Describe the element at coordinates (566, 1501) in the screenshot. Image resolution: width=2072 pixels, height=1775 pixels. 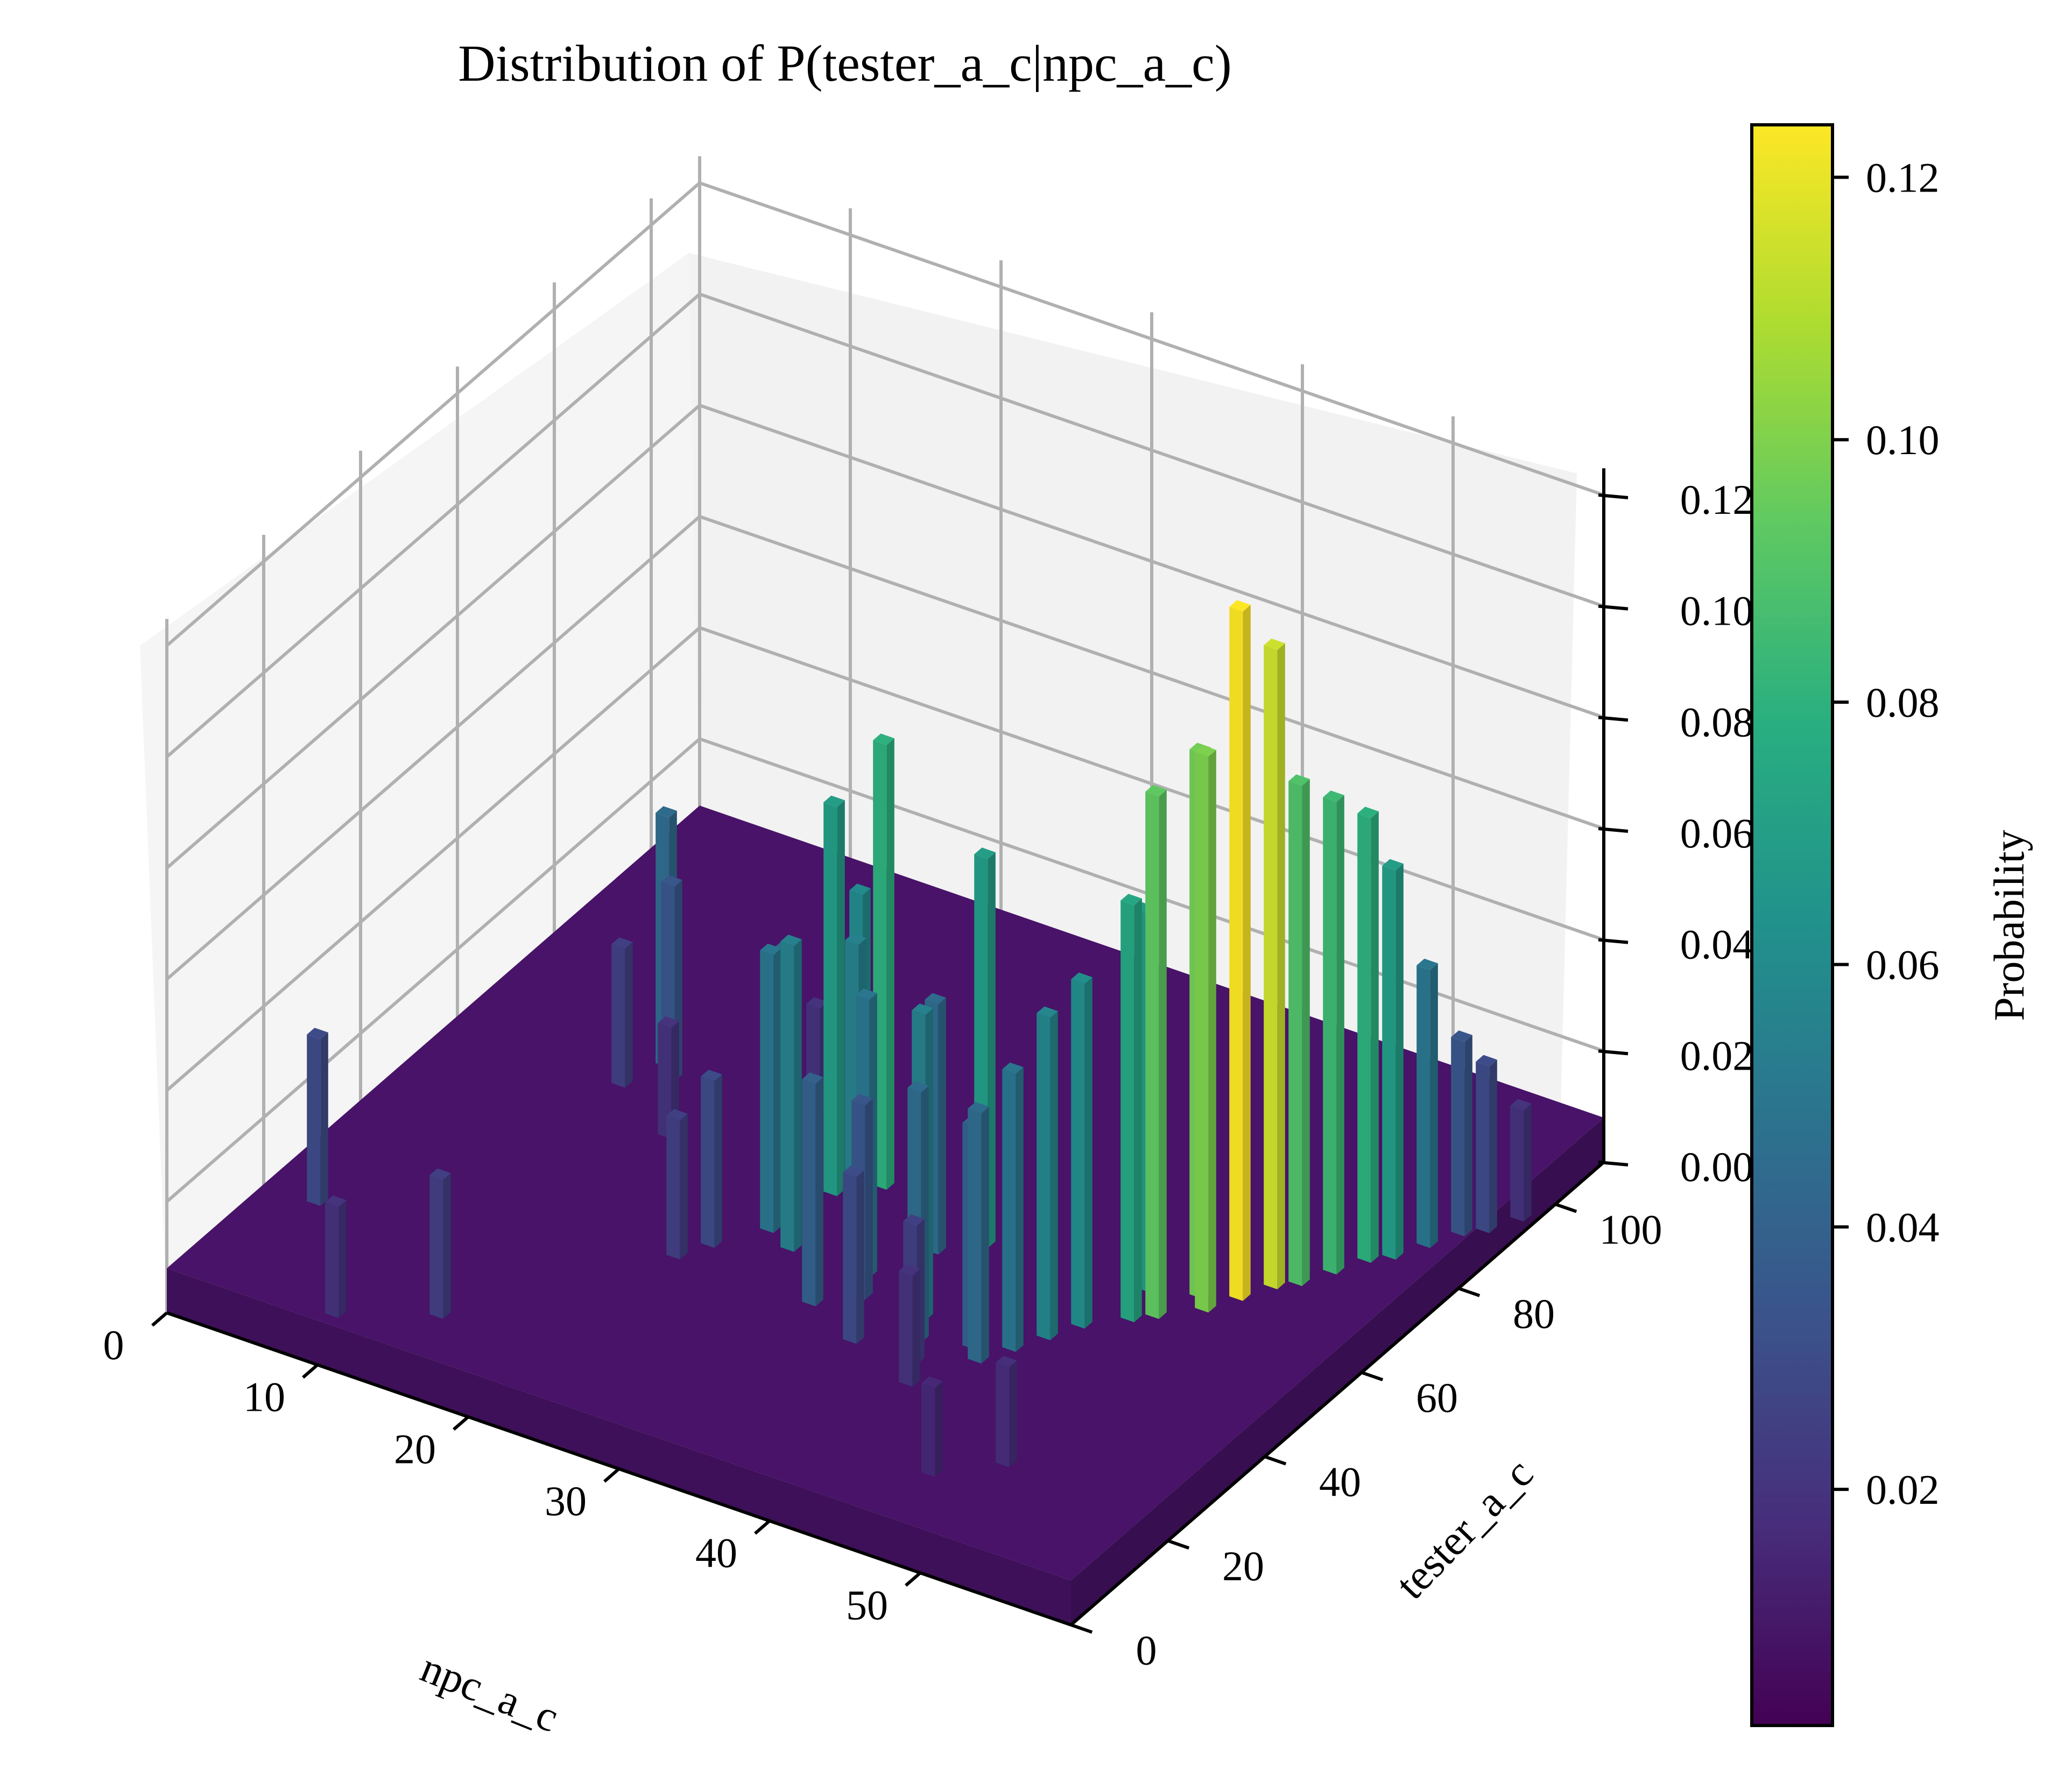
I see `x-tick-label-3: 30` at that location.